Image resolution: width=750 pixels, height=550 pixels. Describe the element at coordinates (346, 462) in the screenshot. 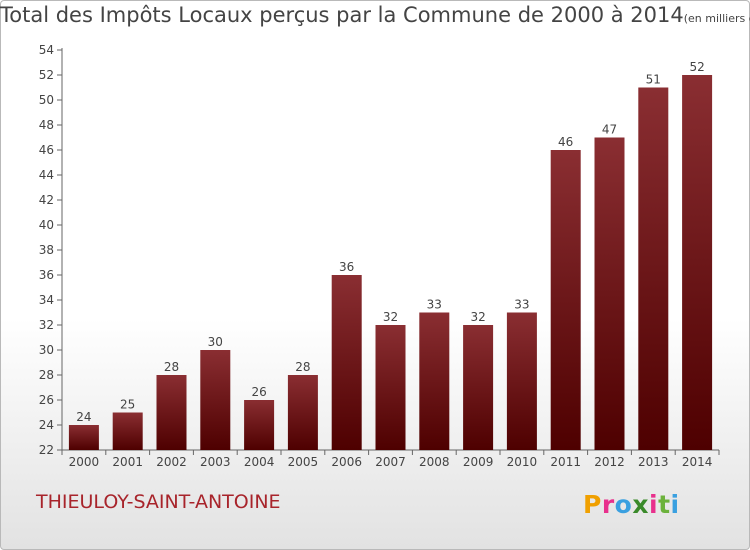

I see `x-tick-label-2006: 2006` at that location.